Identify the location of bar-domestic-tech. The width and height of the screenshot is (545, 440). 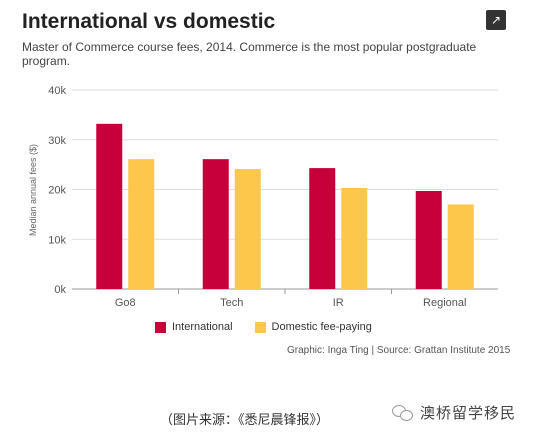
(247, 229).